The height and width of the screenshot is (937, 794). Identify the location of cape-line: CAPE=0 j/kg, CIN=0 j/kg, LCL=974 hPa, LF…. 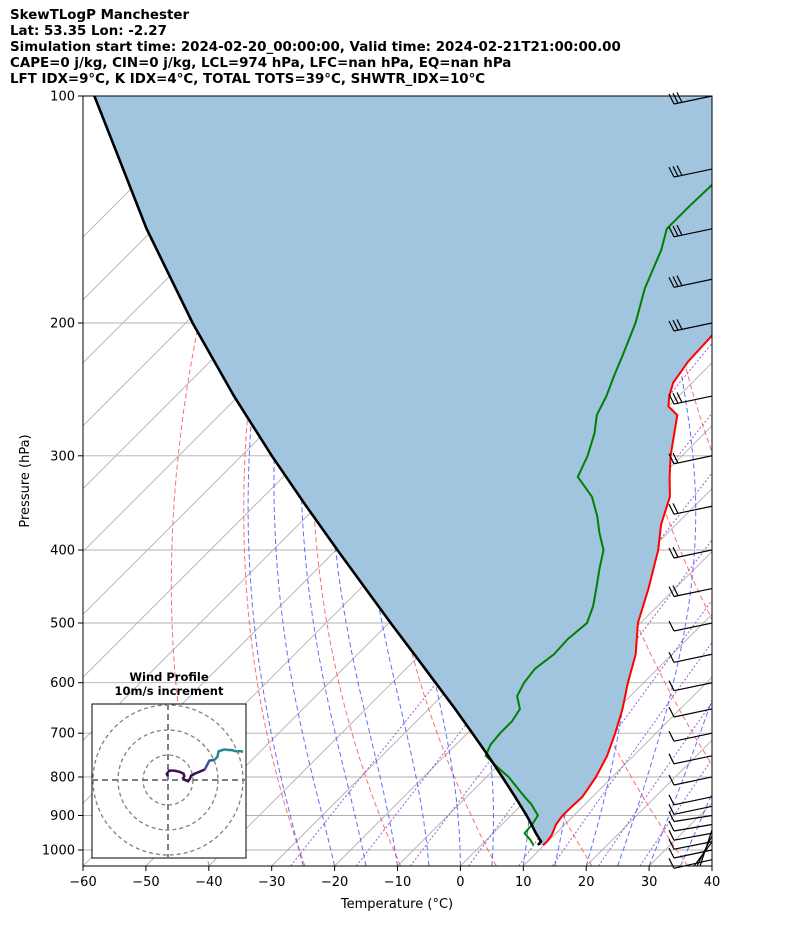
(390, 64).